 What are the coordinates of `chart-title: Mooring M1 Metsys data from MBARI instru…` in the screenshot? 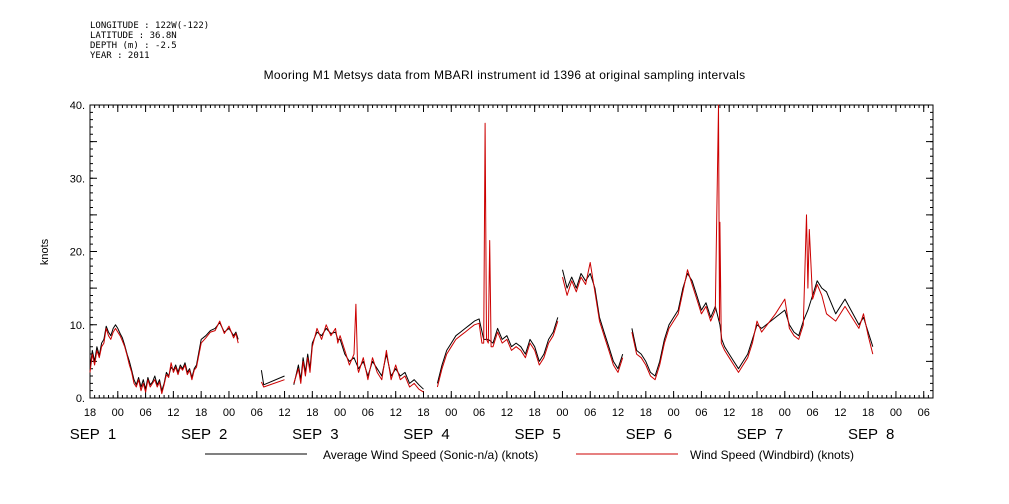 It's located at (504, 75).